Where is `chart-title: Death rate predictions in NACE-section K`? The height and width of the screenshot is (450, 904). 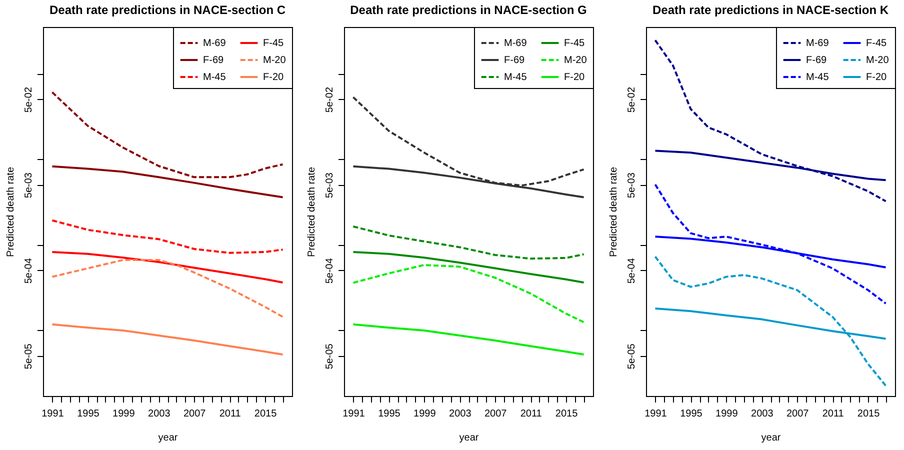
chart-title: Death rate predictions in NACE-section K is located at coordinates (770, 10).